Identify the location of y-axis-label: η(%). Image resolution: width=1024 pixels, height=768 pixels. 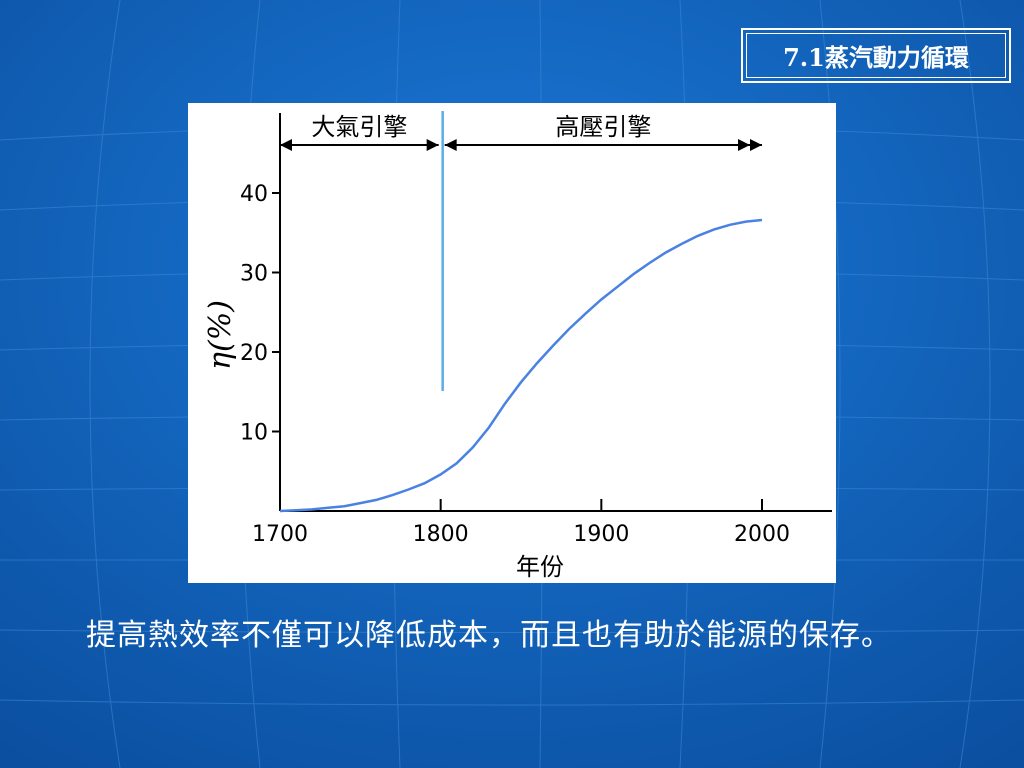
(220, 335).